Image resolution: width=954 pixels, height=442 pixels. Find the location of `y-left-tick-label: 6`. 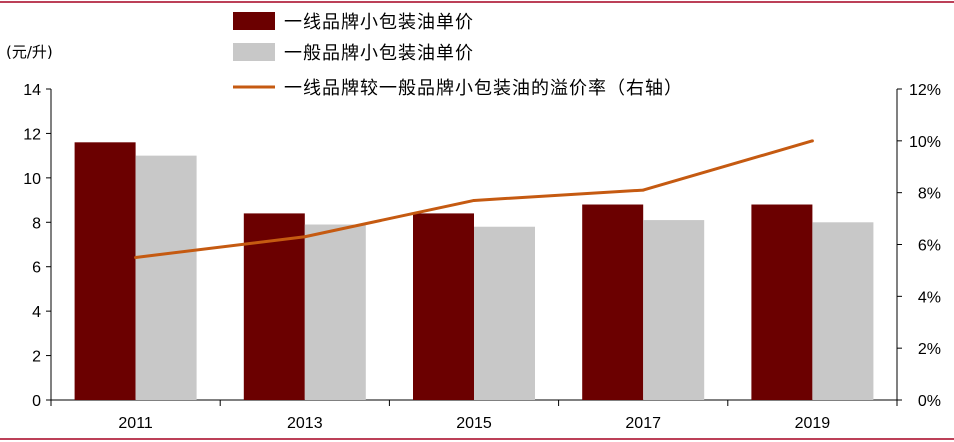

y-left-tick-label: 6 is located at coordinates (36, 268).